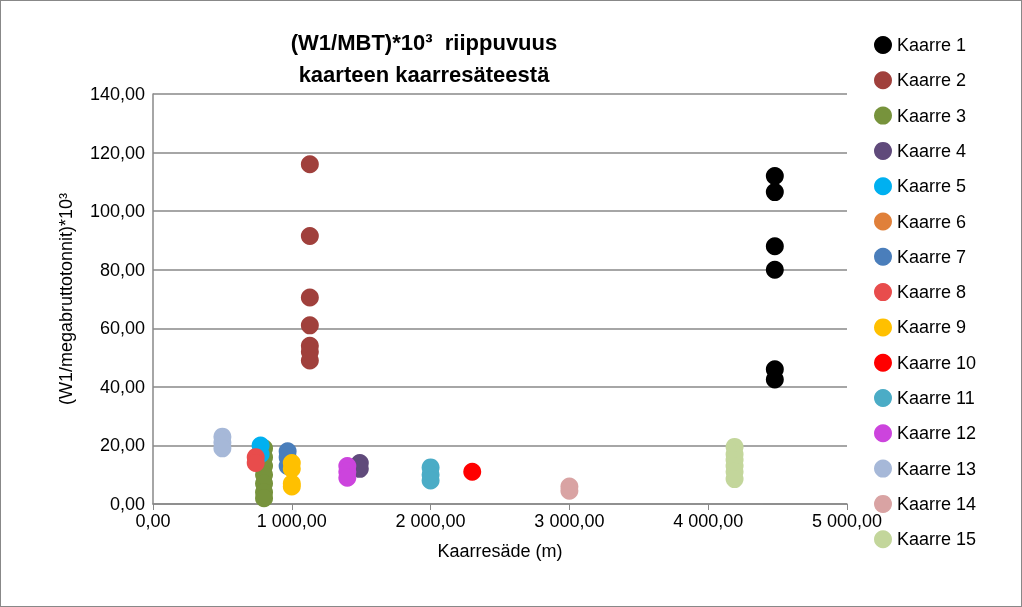 Image resolution: width=1022 pixels, height=607 pixels. What do you see at coordinates (937, 539) in the screenshot?
I see `legend-label: Kaarre 15` at bounding box center [937, 539].